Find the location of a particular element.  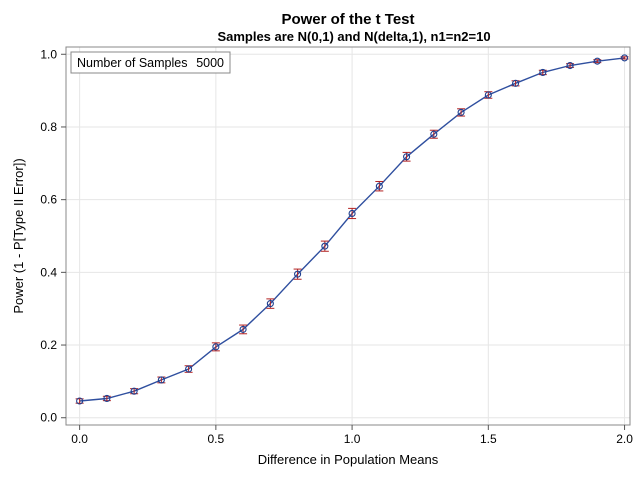

y-tick-label: 1.0 is located at coordinates (48, 54).